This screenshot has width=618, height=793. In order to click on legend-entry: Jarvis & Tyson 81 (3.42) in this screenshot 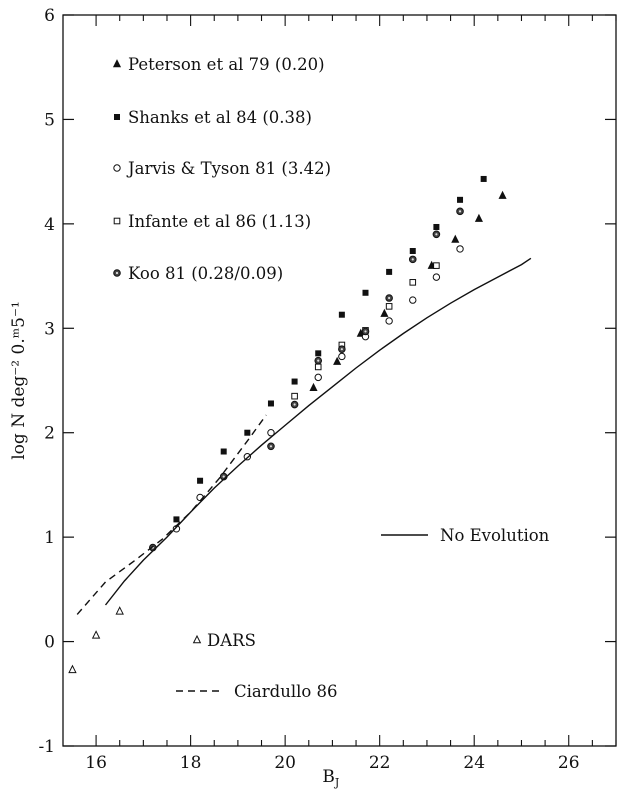, I will do `click(222, 168)`.